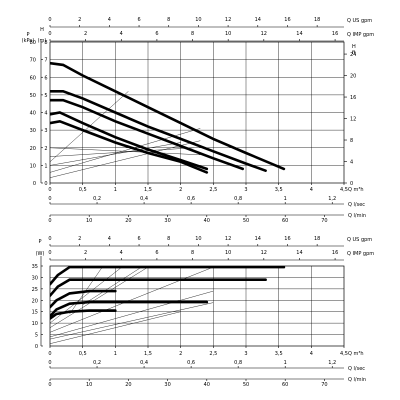 The image size is (400, 400). I want to click on y-right-title: H, so click(354, 47).